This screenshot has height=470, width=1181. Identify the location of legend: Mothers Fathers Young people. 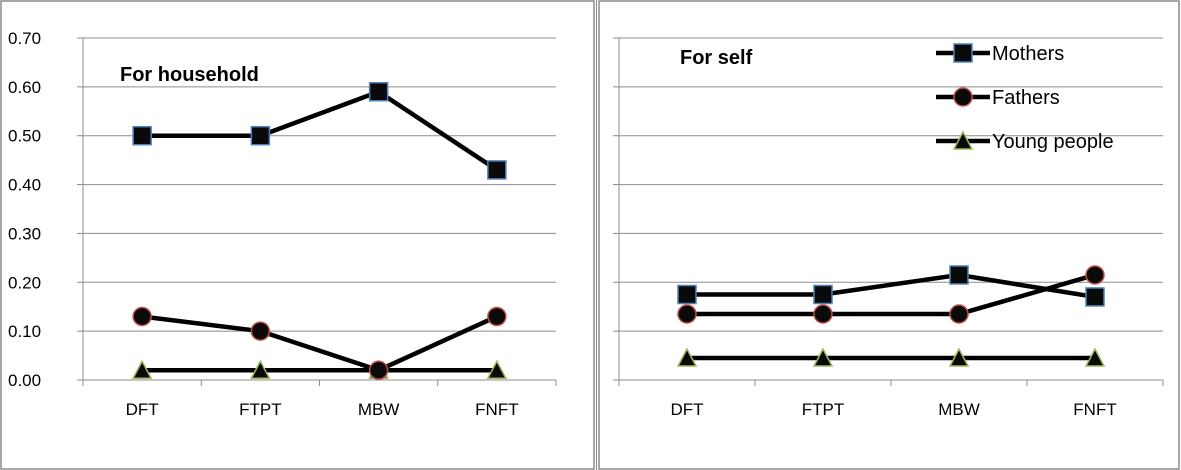
(1025, 98).